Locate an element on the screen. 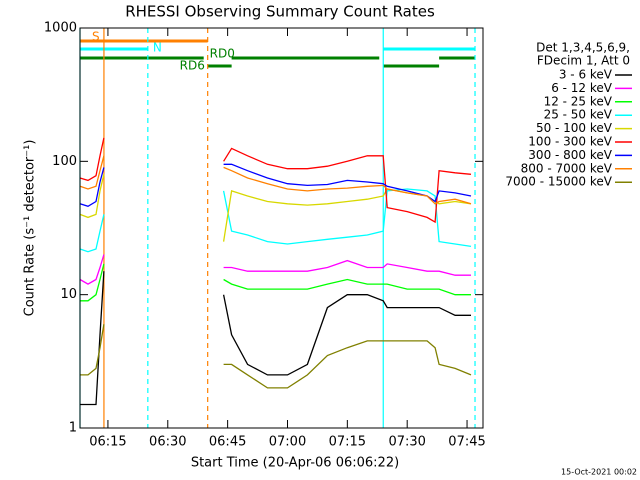  chart-title: RHESSI Observing Summary Count Rates is located at coordinates (280, 12).